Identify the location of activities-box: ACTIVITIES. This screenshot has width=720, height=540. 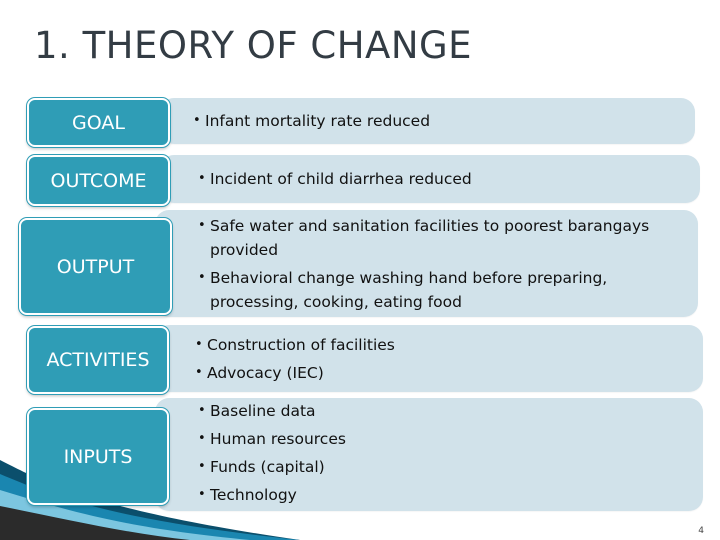
(98, 360).